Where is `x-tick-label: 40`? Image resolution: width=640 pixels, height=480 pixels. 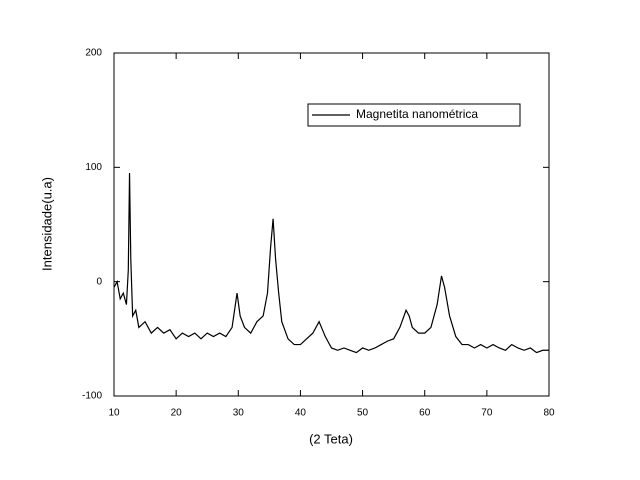
x-tick-label: 40 is located at coordinates (301, 413).